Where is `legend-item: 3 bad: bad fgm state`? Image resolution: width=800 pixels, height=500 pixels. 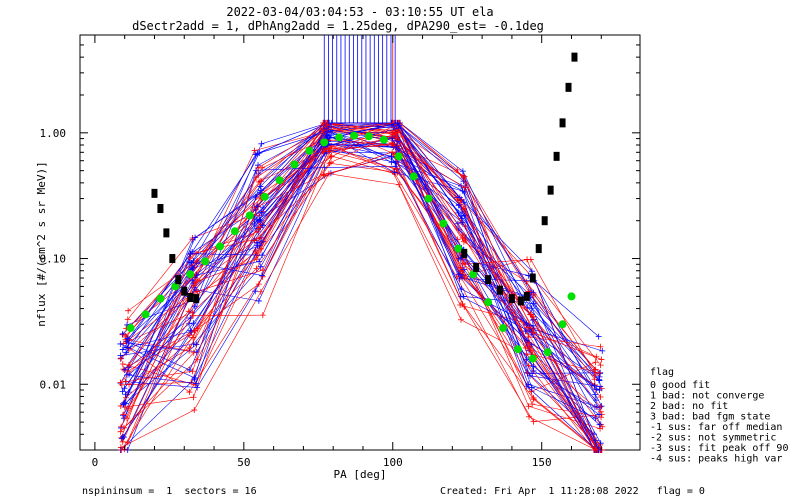 legend-item: 3 bad: bad fgm state is located at coordinates (710, 417).